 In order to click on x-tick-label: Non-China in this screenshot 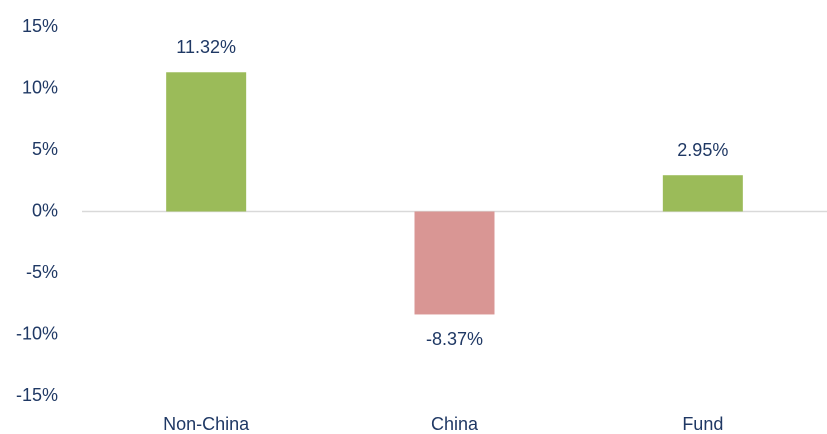, I will do `click(206, 424)`.